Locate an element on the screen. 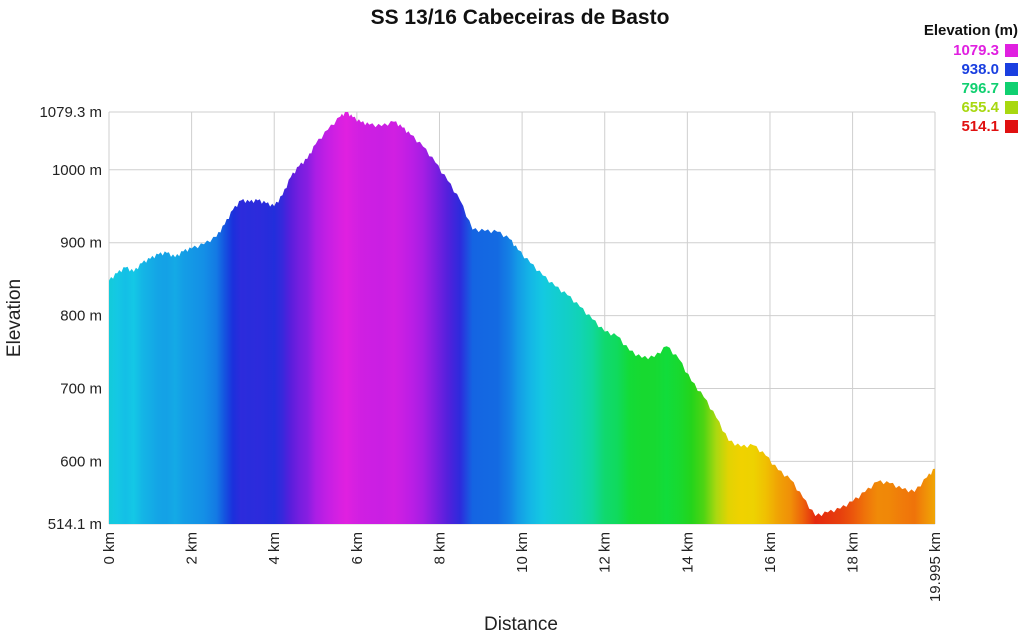 This screenshot has width=1024, height=636. legend-entry: 655.4 is located at coordinates (971, 107).